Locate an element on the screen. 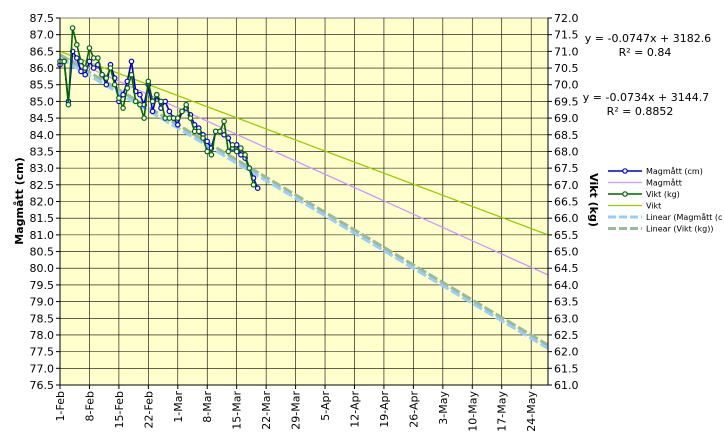  y-tick-label-right: 63.5 is located at coordinates (566, 302).